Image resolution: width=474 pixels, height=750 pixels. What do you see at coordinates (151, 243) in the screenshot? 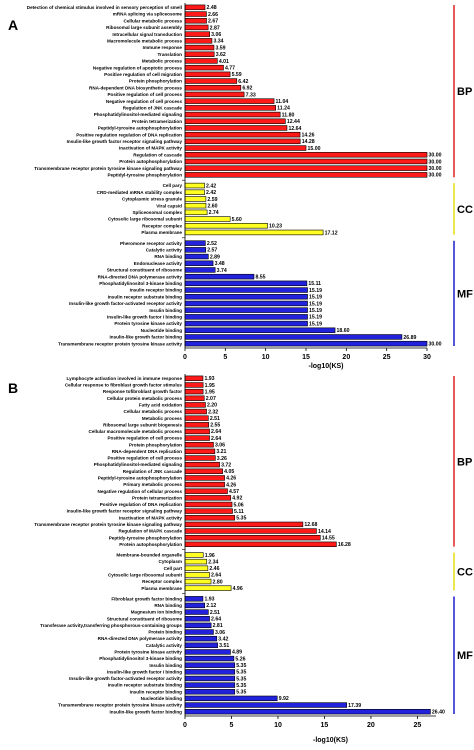
I see `category-label: Pheromone receptor activity` at bounding box center [151, 243].